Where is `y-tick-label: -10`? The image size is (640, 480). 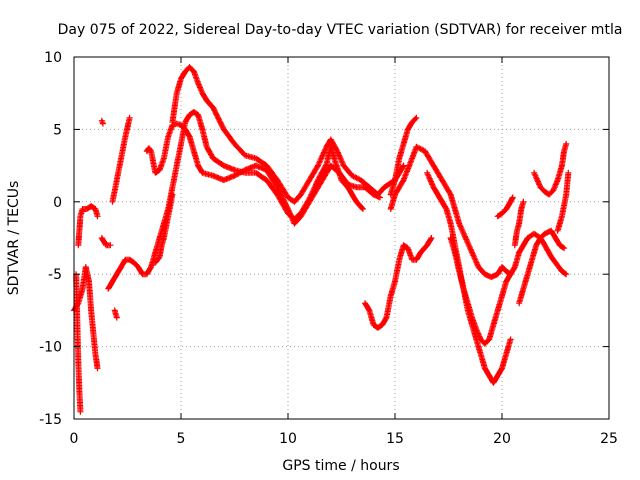 y-tick-label: -10 is located at coordinates (50, 348).